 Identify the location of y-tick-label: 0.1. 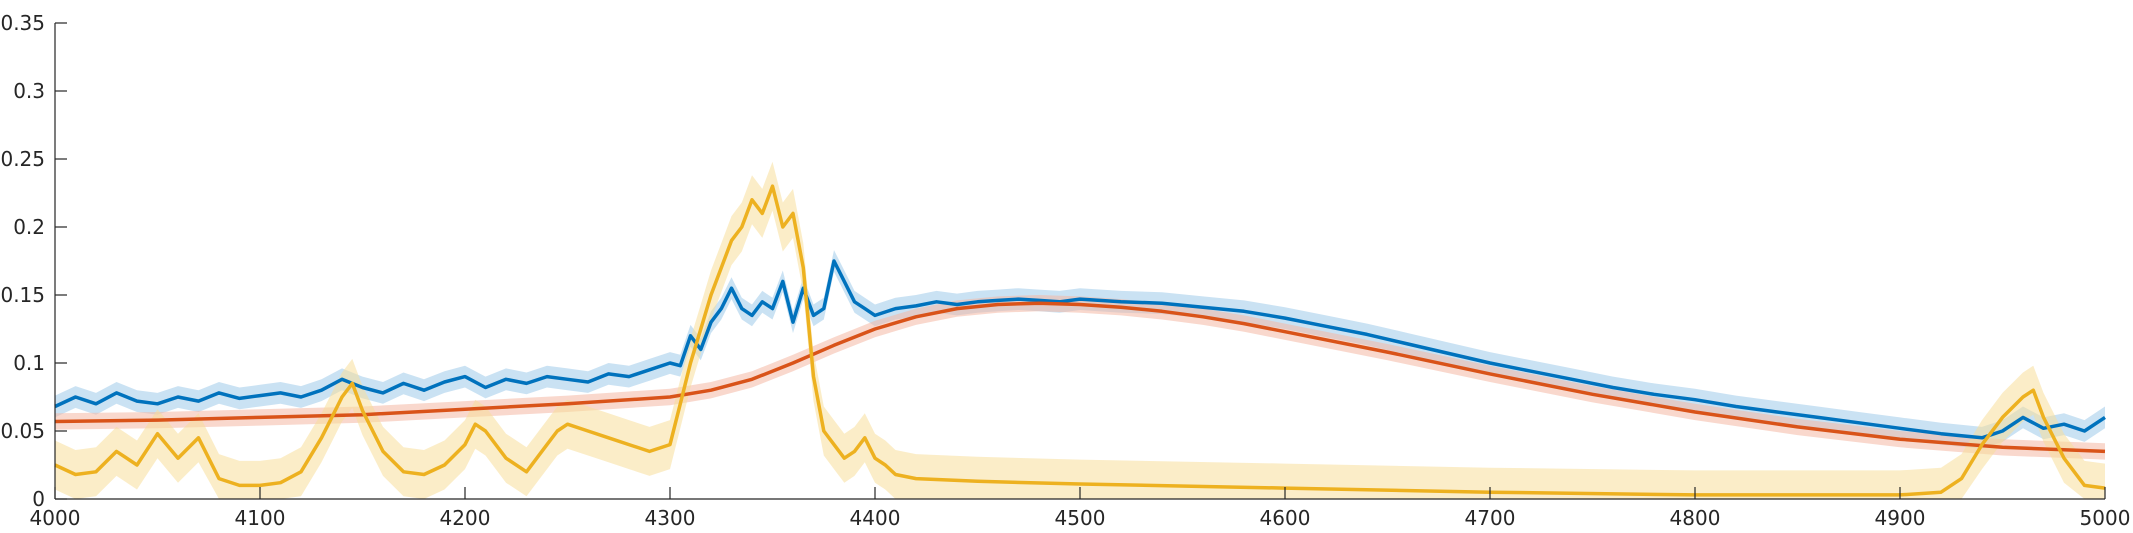
(29, 363).